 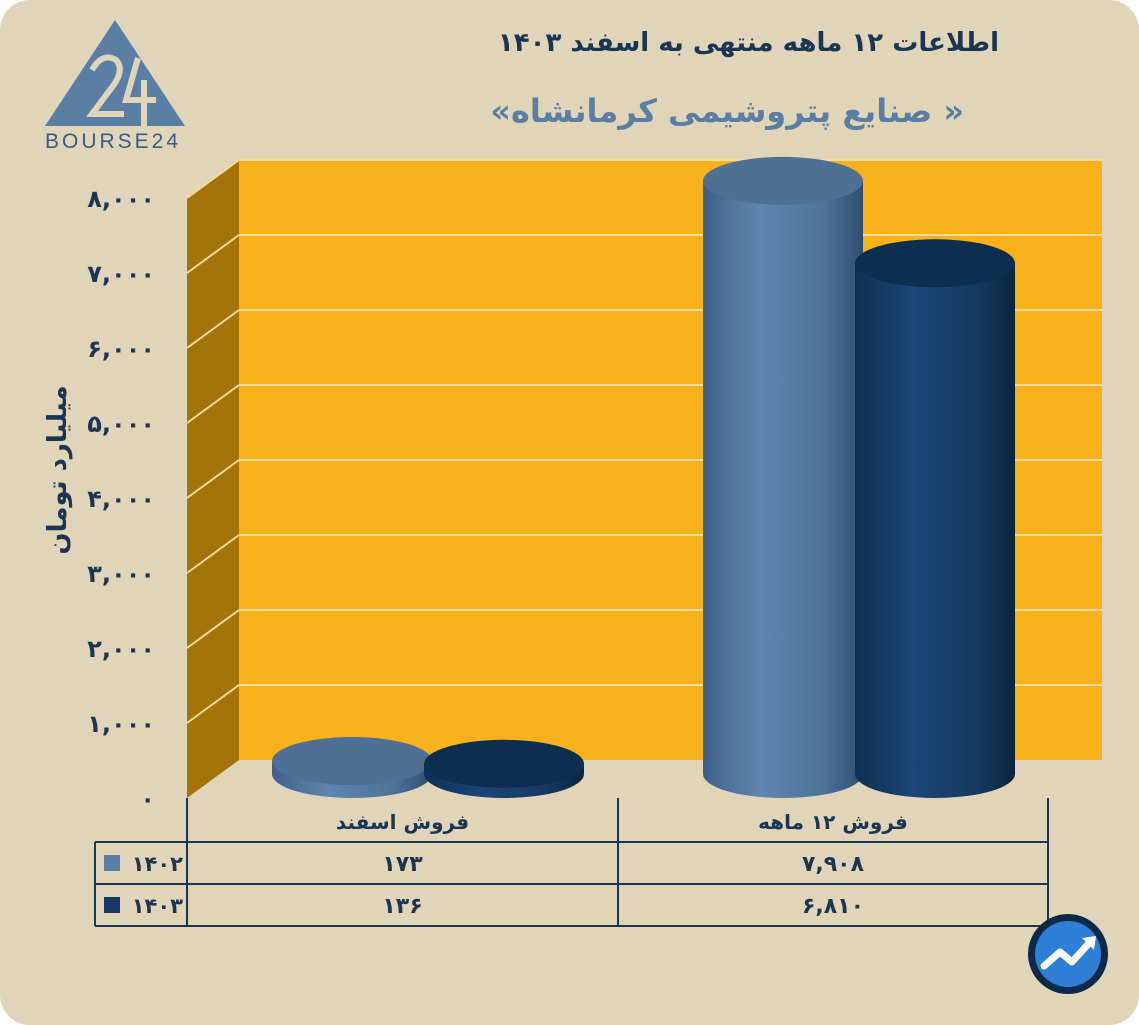 I want to click on data-label: ۷,۹۰۸, so click(x=833, y=864).